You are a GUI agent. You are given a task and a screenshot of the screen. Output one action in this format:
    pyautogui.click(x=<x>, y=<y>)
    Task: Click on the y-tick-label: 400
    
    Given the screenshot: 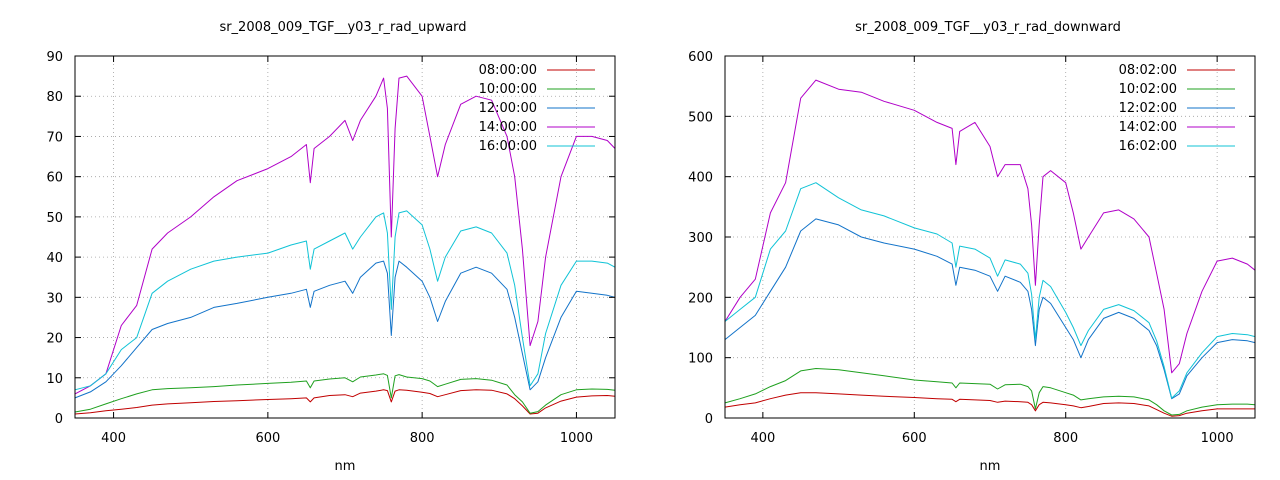 What is the action you would take?
    pyautogui.click(x=700, y=178)
    